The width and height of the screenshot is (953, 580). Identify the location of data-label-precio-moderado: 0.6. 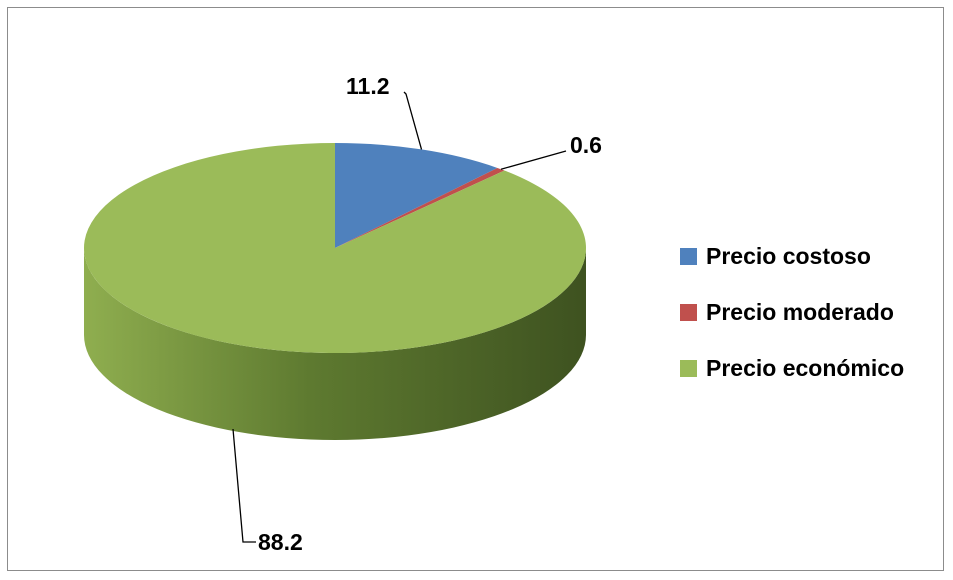
(586, 145).